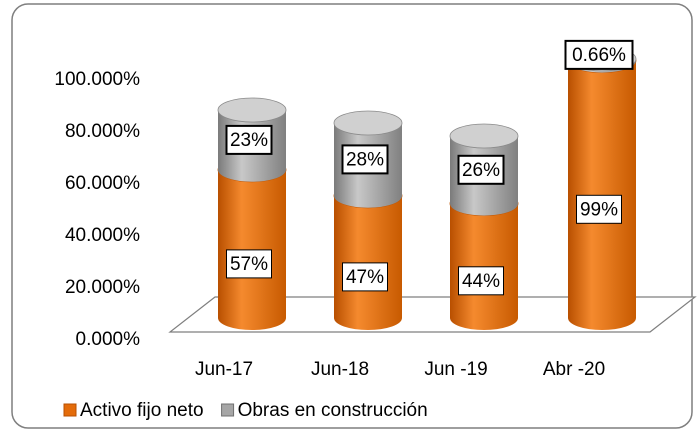 This screenshot has width=698, height=431. I want to click on y-tick-label: 0.000%, so click(108, 339).